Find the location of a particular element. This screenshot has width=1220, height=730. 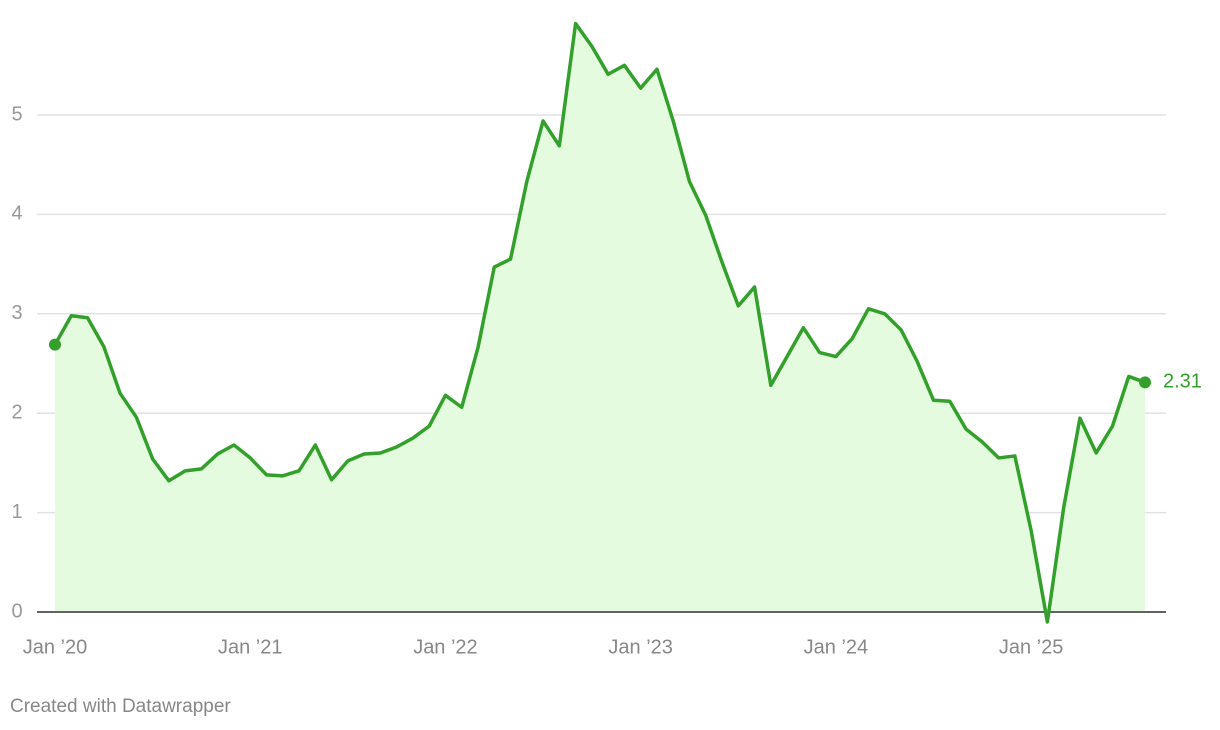

x-tick-label: Jan ’21 is located at coordinates (250, 647).